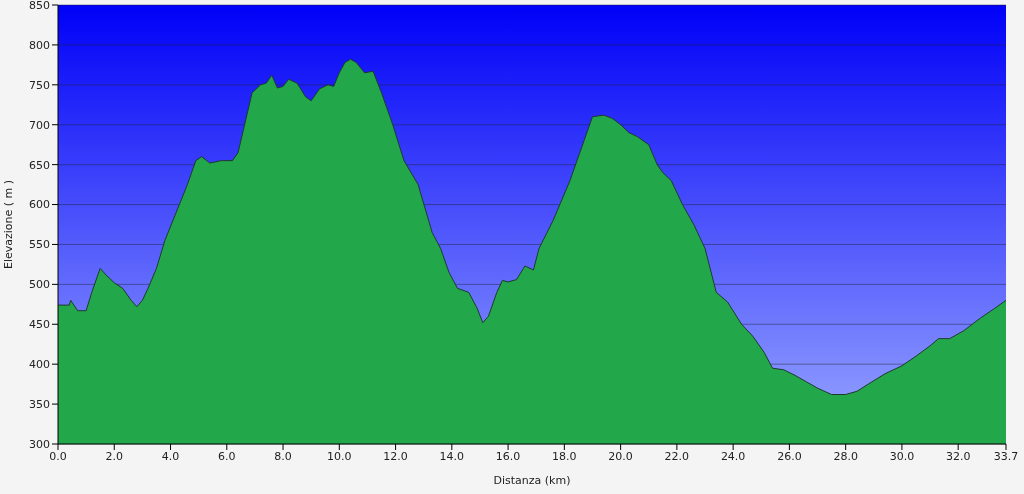  I want to click on x-tick-label: 14.0, so click(452, 456).